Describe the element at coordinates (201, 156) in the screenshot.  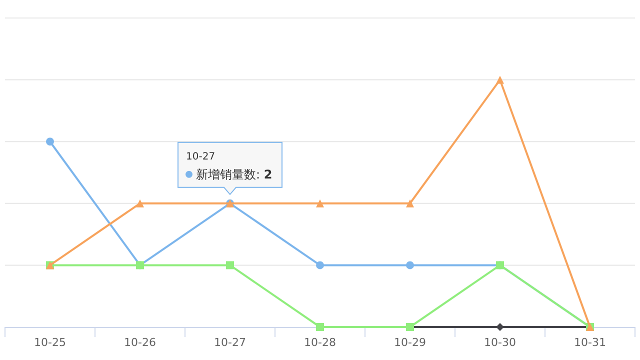
I see `annotation: 10-27` at that location.